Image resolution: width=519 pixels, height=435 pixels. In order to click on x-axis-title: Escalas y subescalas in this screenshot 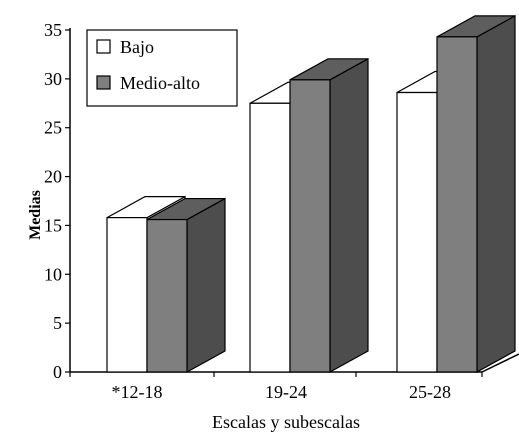, I will do `click(286, 422)`.